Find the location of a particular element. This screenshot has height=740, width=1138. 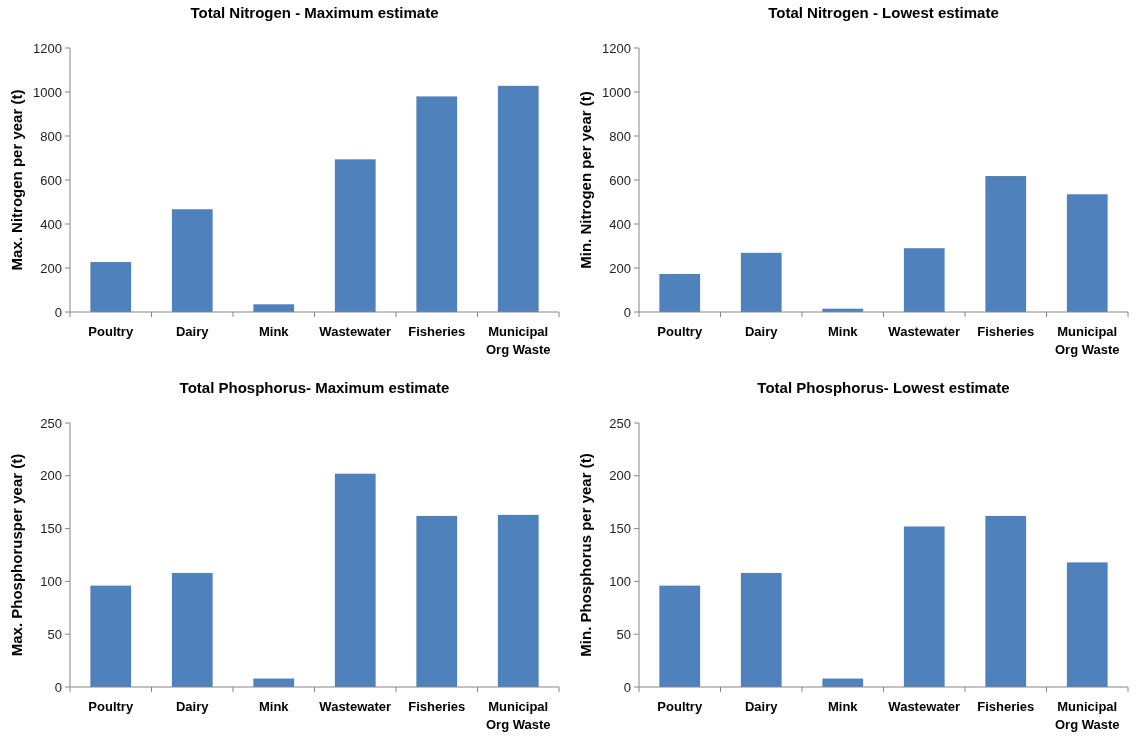

y-axis-title: Max. Nitrogen per year (t) is located at coordinates (16, 180).